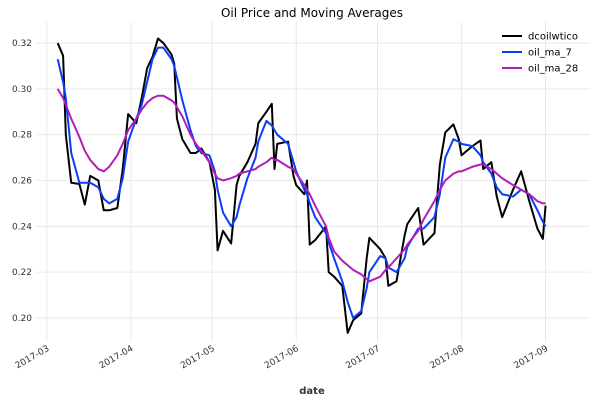 The width and height of the screenshot is (597, 402). What do you see at coordinates (531, 358) in the screenshot?
I see `x-tick-label: 2017-09` at bounding box center [531, 358].